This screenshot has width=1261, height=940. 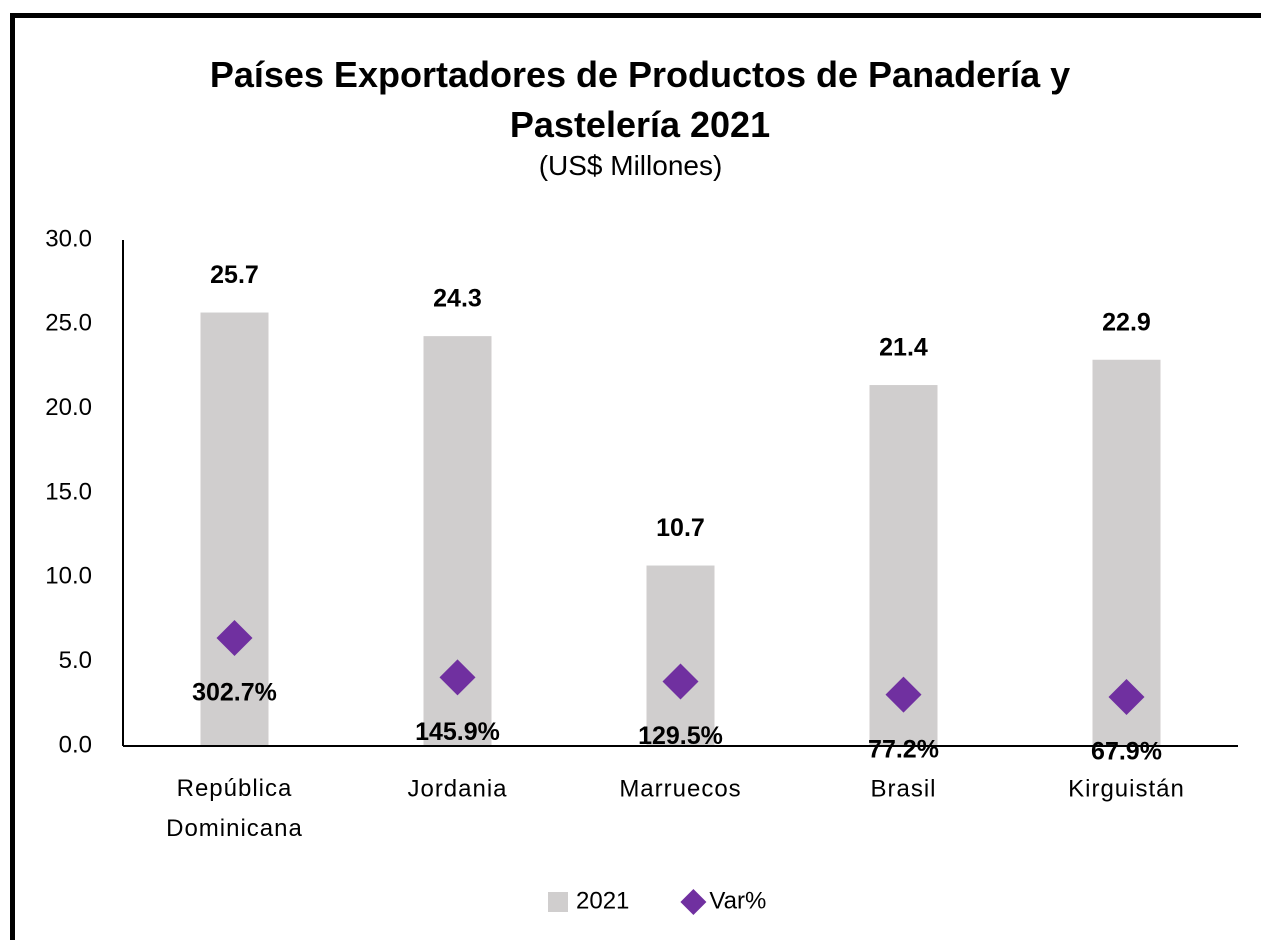 I want to click on bar-value-label: 24.3, so click(x=457, y=299).